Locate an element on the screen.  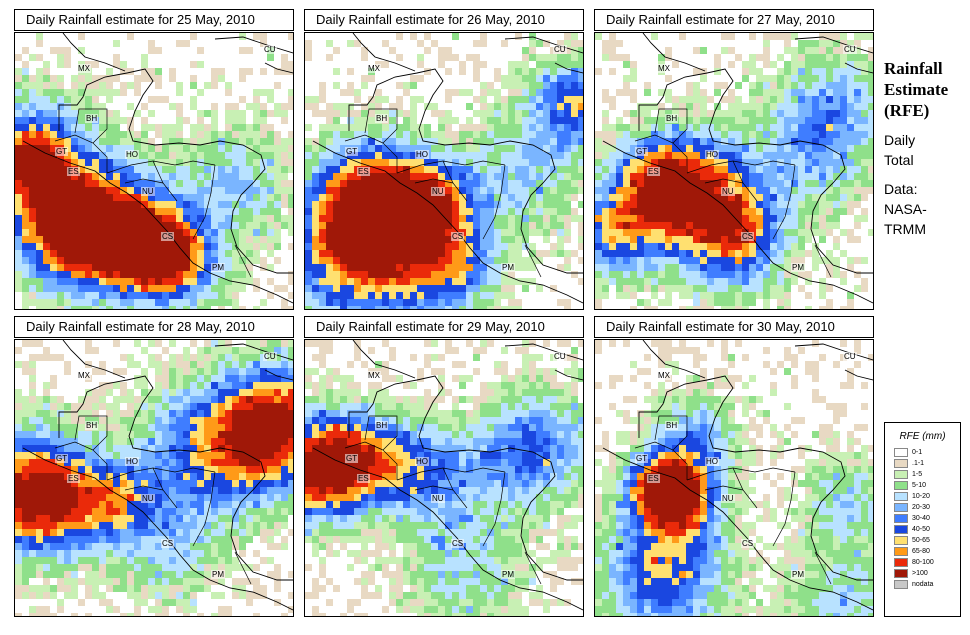
region-label-pm: PM is located at coordinates (798, 267).